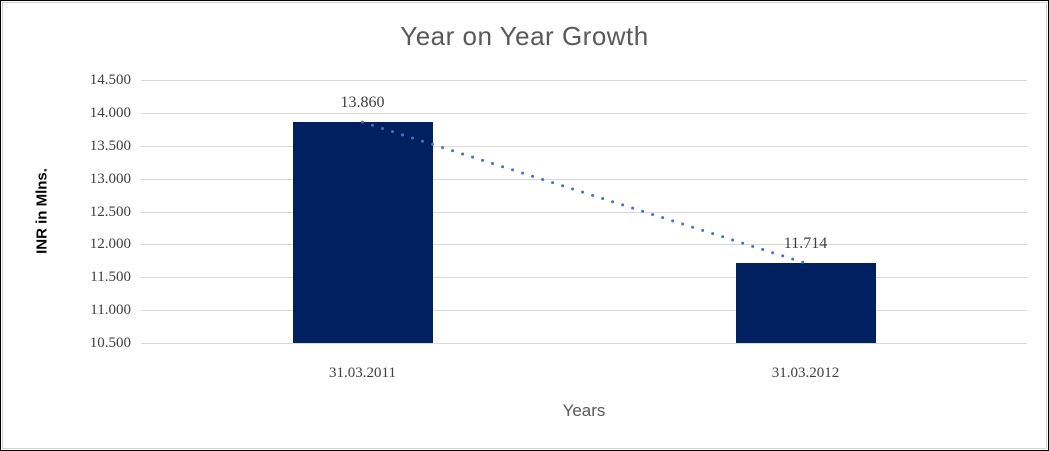 This screenshot has height=451, width=1049. What do you see at coordinates (110, 112) in the screenshot?
I see `y-tick-label: 14.000` at bounding box center [110, 112].